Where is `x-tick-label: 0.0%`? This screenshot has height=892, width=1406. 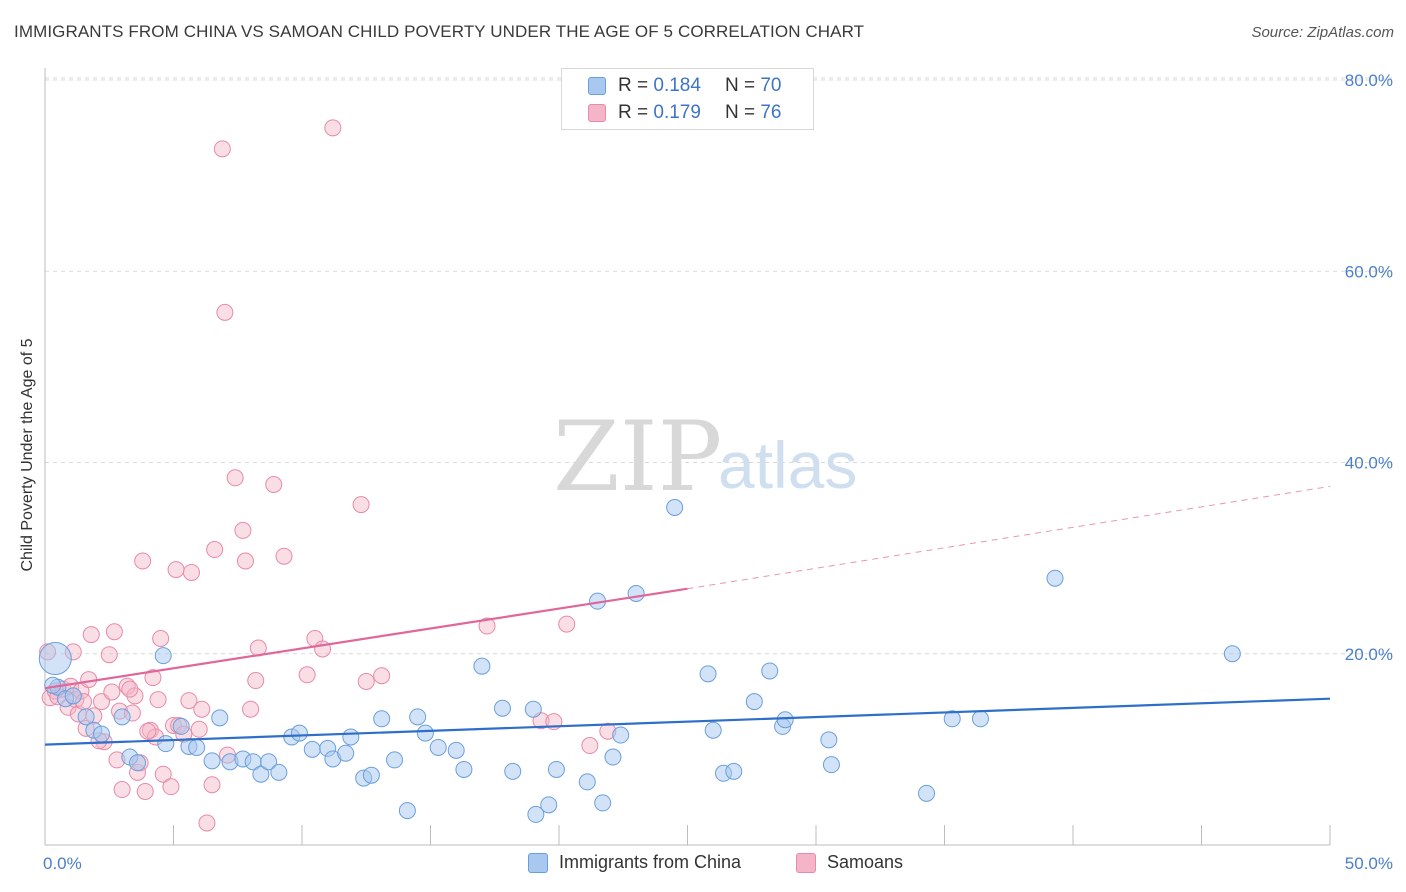
x-tick-label: 0.0% is located at coordinates (62, 863).